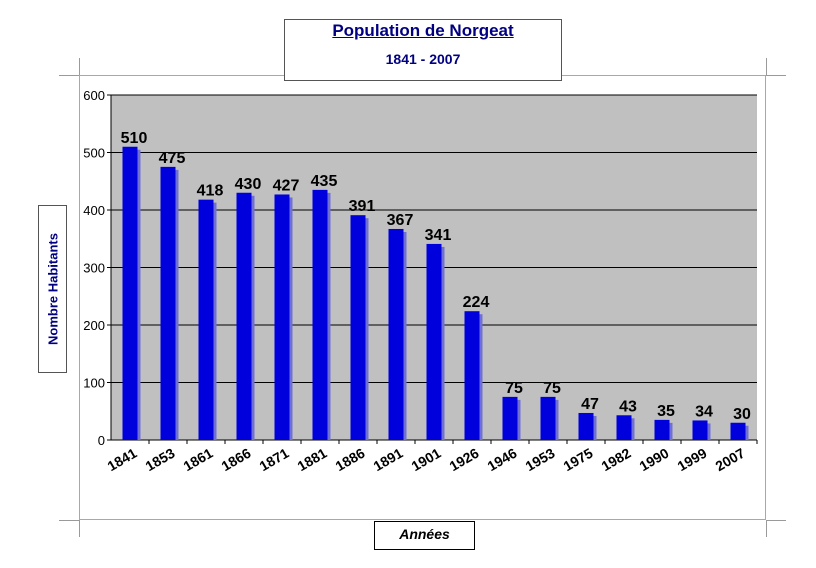  Describe the element at coordinates (766, 66) in the screenshot. I see `crop-mark-tr-v` at that location.